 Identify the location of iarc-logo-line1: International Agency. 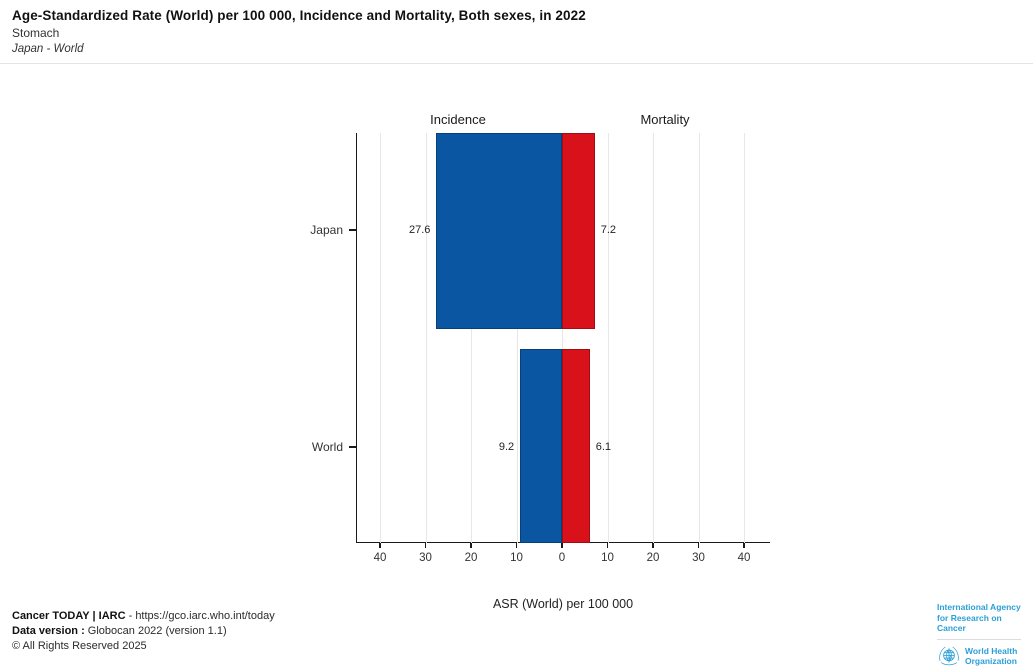
(979, 607).